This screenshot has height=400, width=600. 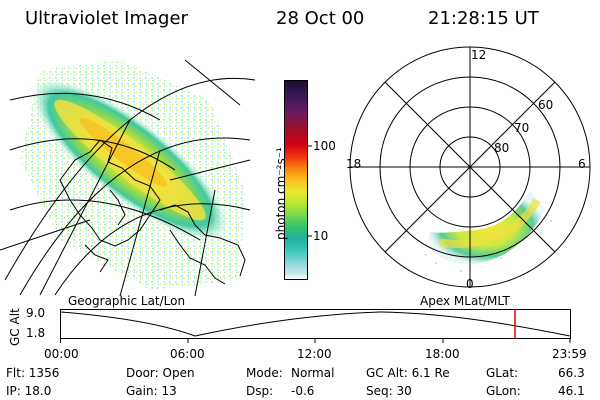 I want to click on time-tick-2359: 23:59, so click(x=569, y=354).